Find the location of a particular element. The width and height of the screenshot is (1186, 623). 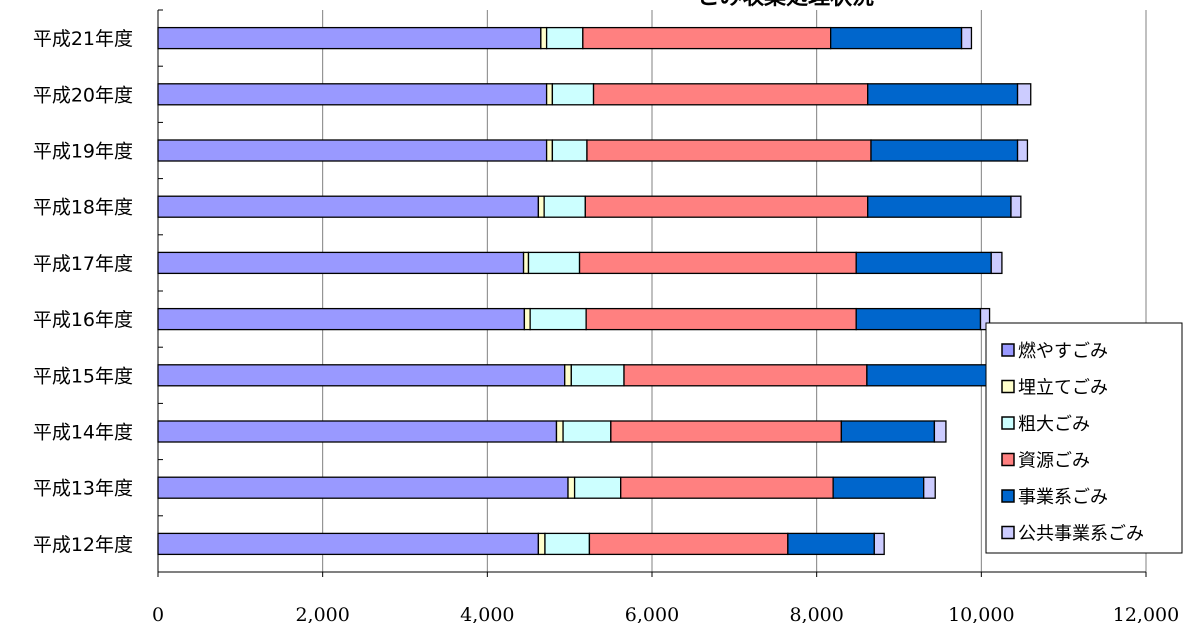

category-label: 平成21年度 is located at coordinates (83, 39).